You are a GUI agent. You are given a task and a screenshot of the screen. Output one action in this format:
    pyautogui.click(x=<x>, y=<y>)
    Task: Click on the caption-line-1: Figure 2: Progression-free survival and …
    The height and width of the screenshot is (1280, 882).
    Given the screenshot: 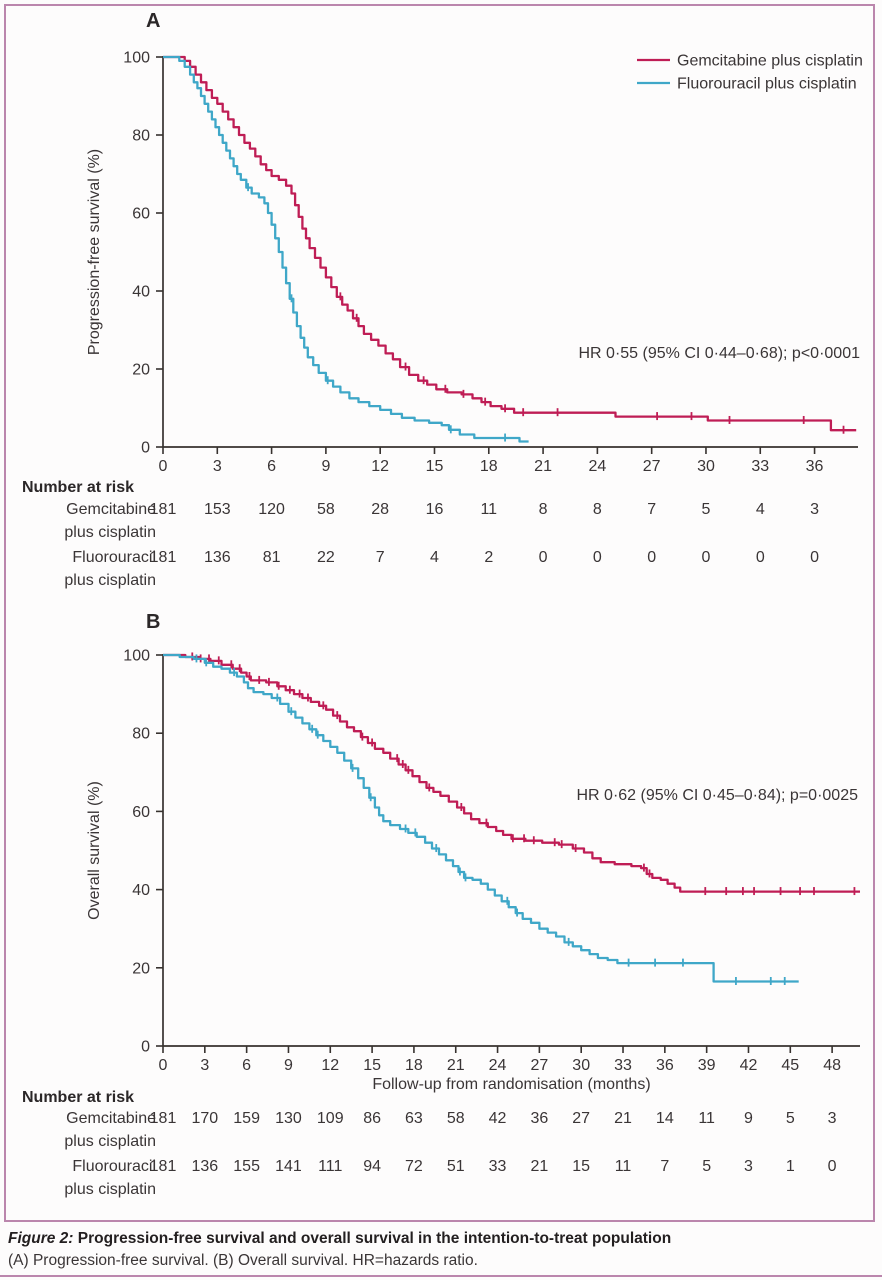 What is the action you would take?
    pyautogui.click(x=339, y=1239)
    